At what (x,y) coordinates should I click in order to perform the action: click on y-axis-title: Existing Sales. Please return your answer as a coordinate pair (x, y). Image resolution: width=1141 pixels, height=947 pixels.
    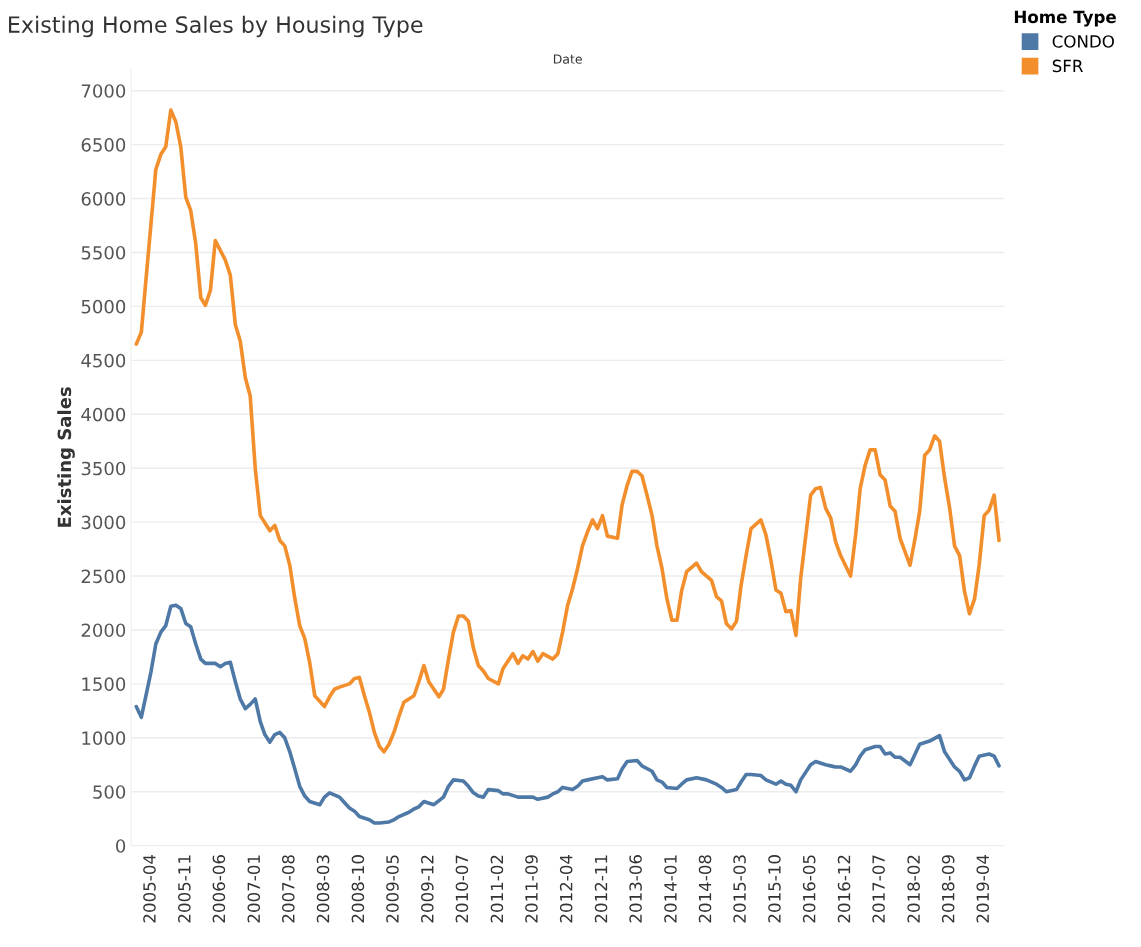
    Looking at the image, I should click on (66, 457).